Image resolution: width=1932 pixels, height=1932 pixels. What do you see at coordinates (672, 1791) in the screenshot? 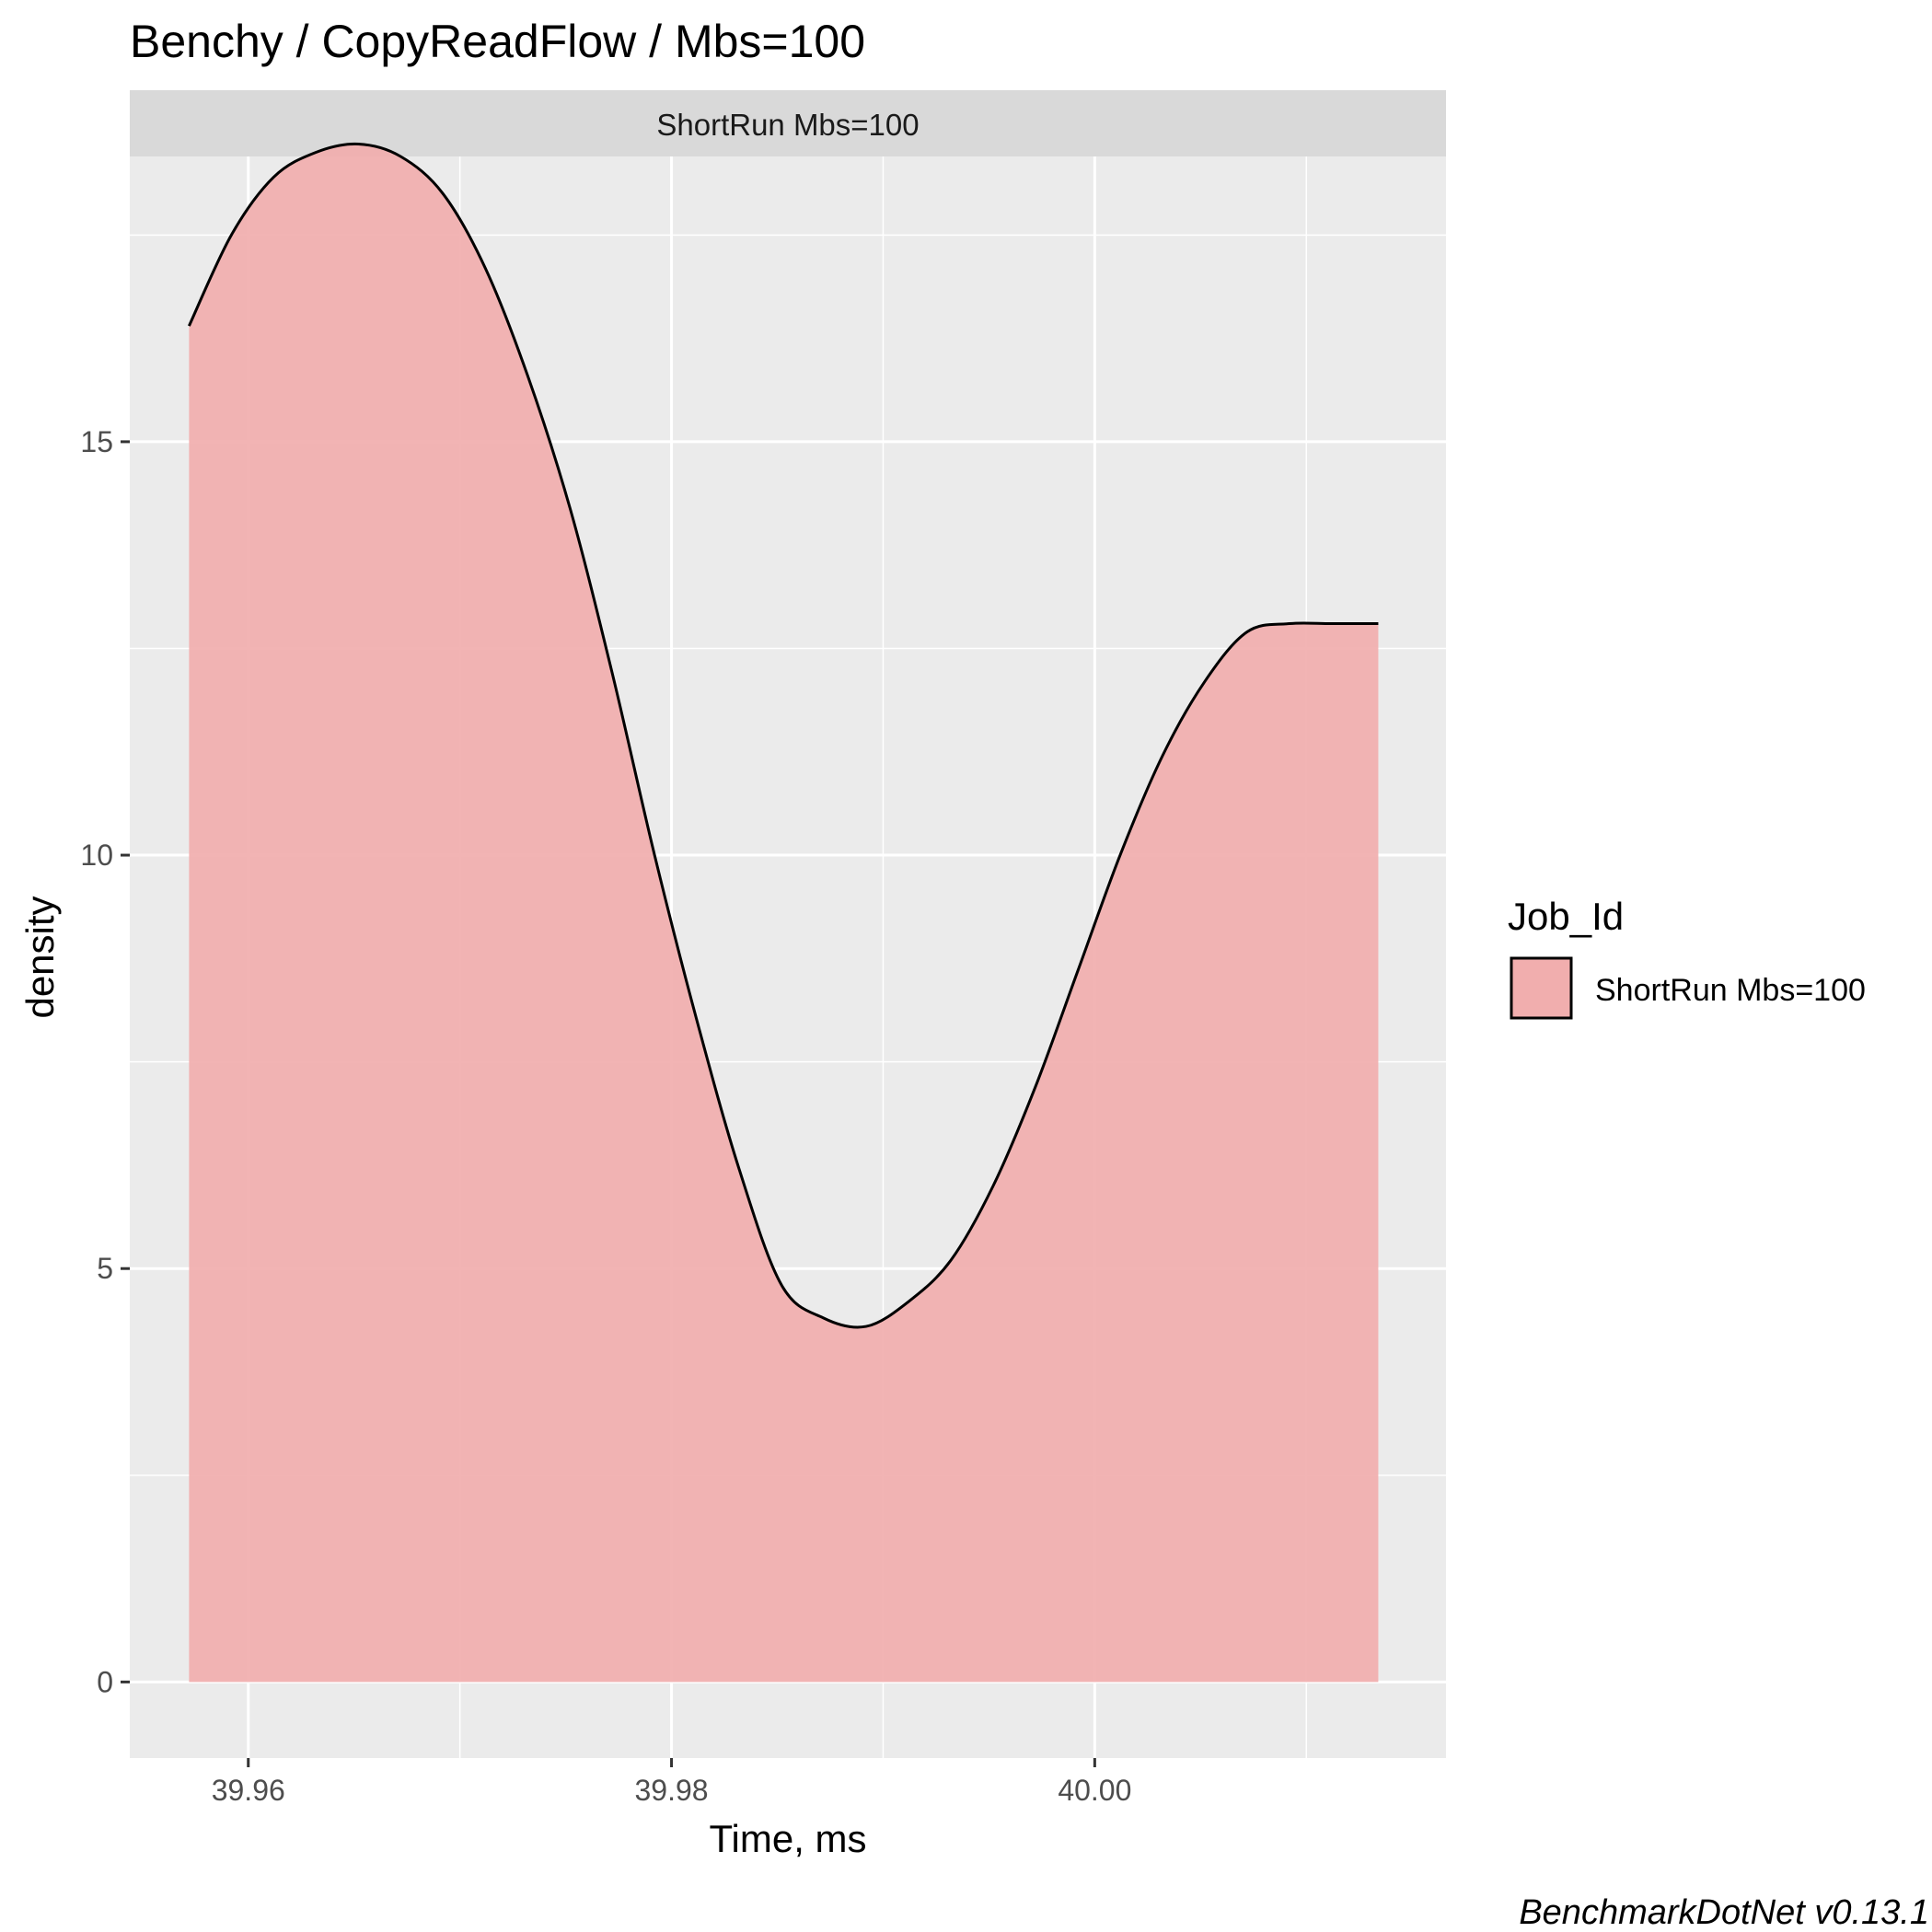
I see `x-tick-label: 39.98` at bounding box center [672, 1791].